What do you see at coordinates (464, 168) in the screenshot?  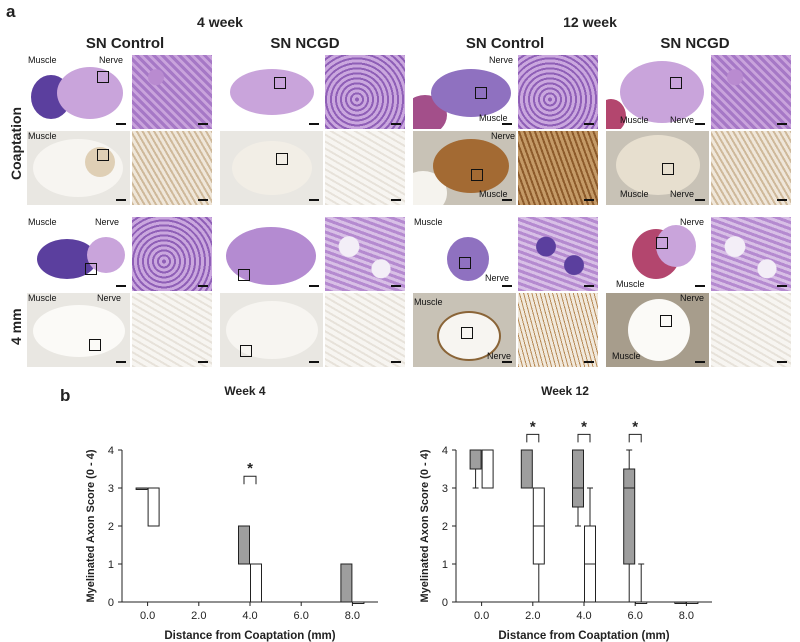 I see `micrograph-ihc-overview: Nerve Muscle` at bounding box center [464, 168].